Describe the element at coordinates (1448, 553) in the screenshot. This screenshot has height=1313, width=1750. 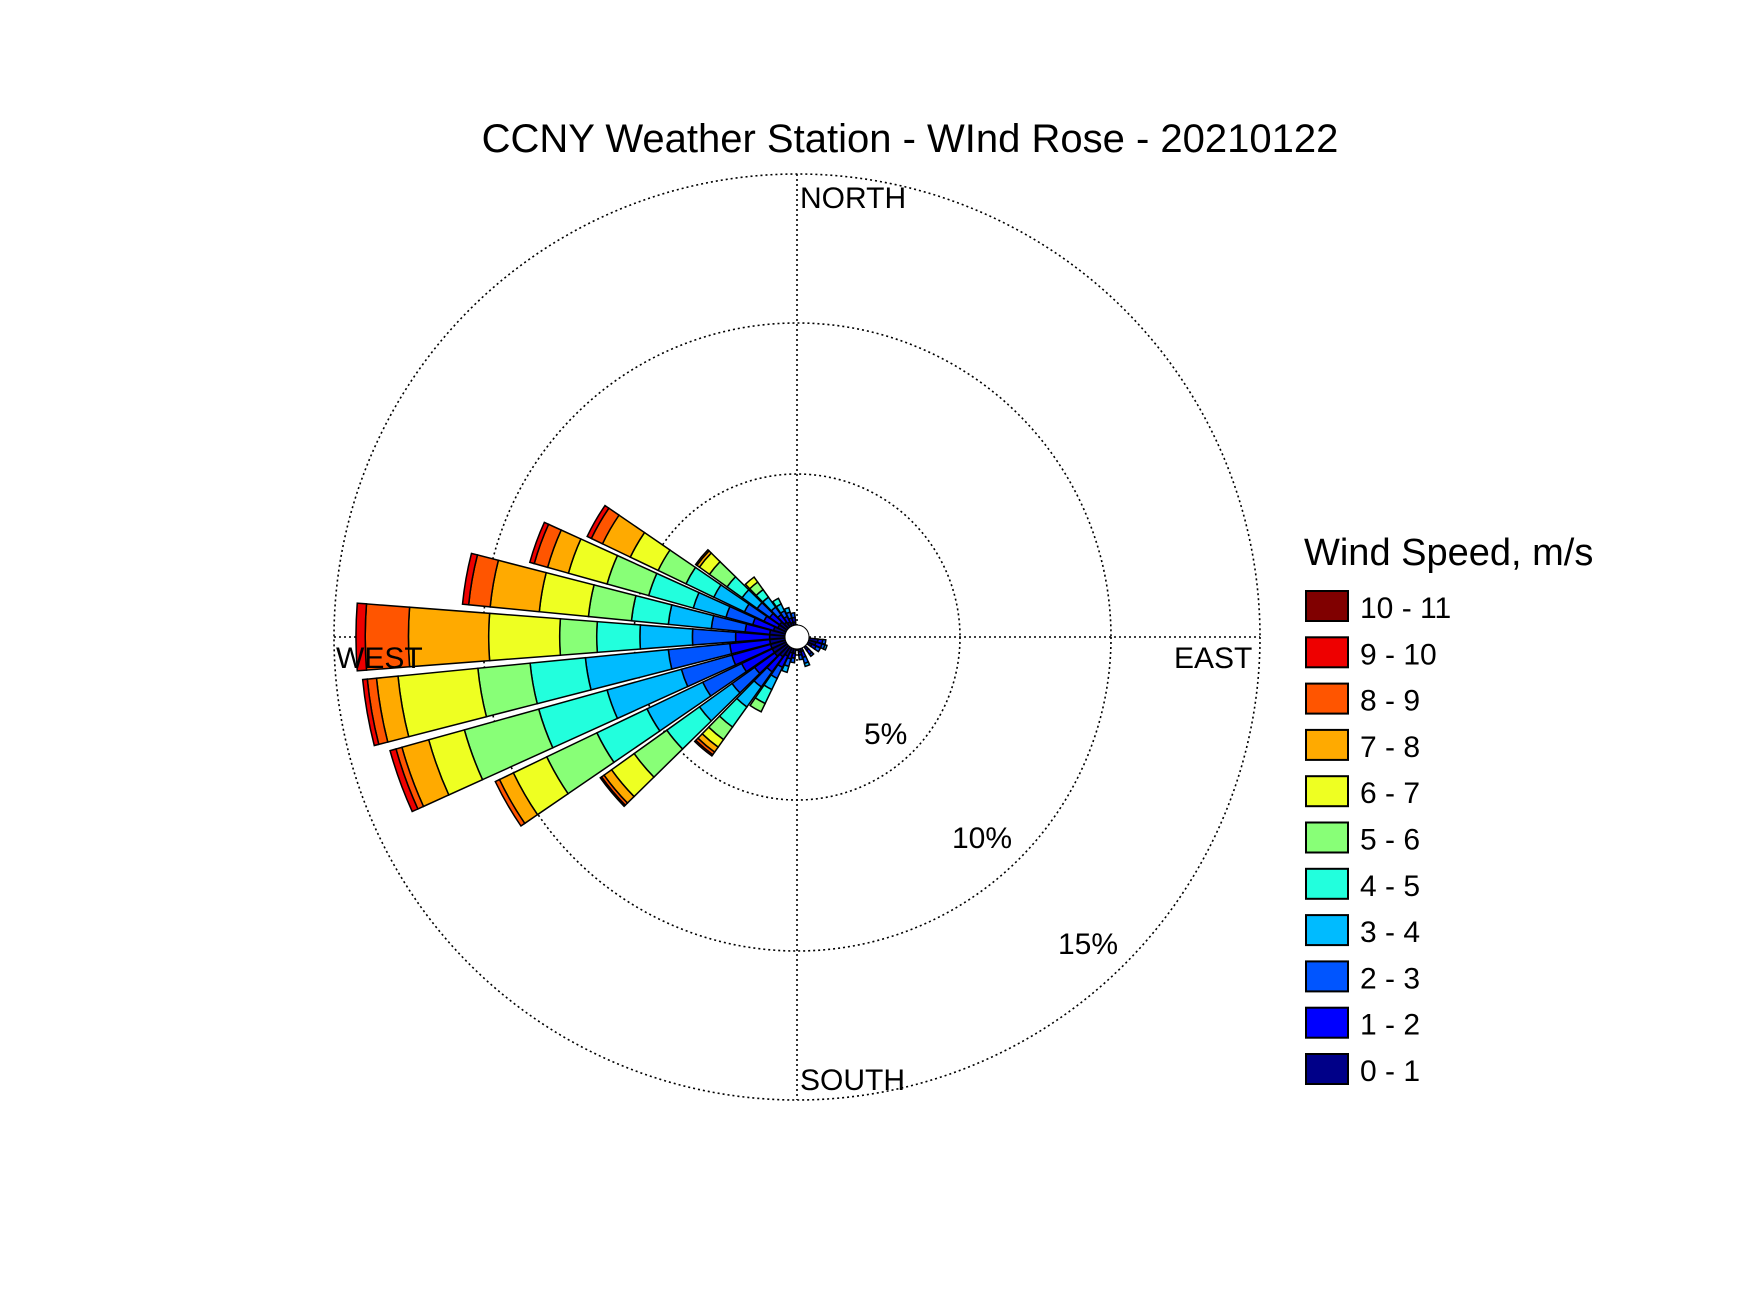
I see `legend-title: Wind Speed, m/s` at that location.